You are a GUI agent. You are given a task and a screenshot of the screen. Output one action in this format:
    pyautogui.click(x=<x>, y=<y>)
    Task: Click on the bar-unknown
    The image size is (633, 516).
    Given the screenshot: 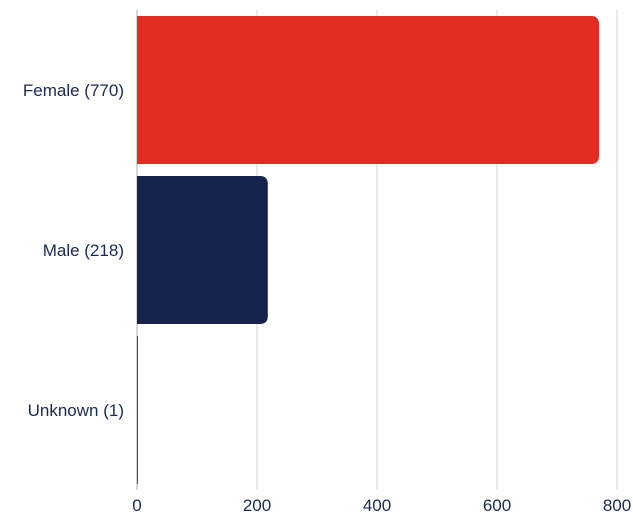 What is the action you would take?
    pyautogui.click(x=137, y=410)
    